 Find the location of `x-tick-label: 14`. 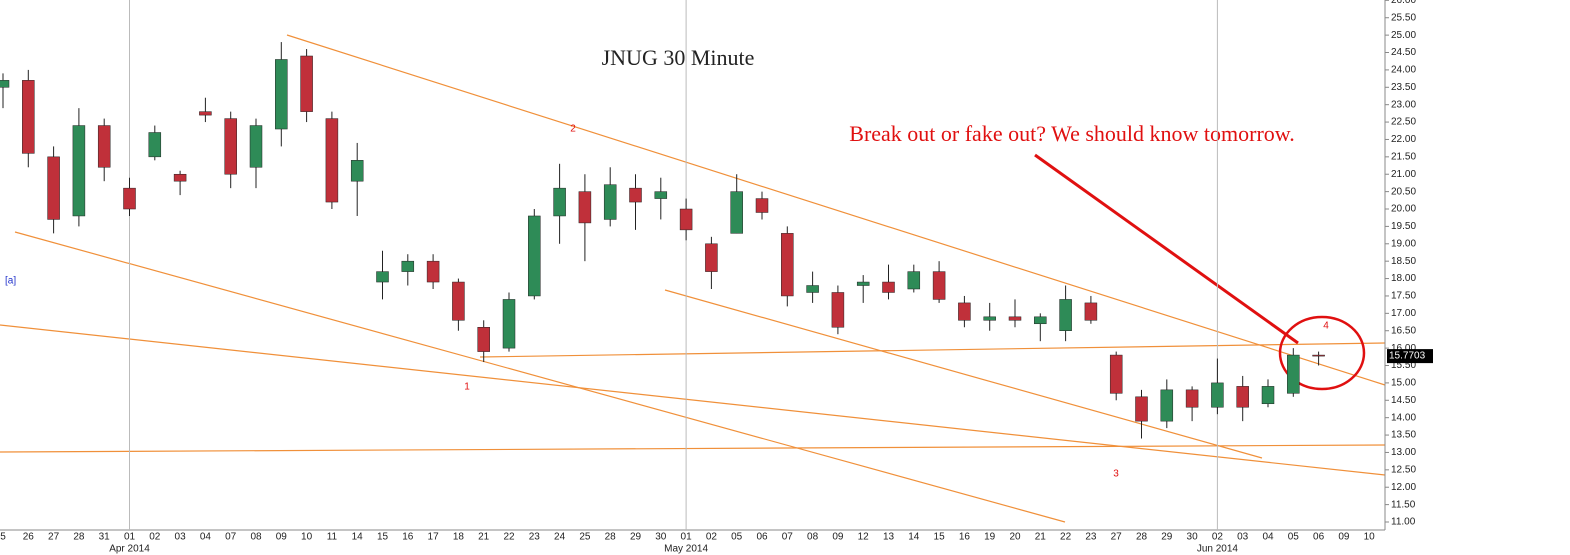

x-tick-label: 14 is located at coordinates (914, 537).